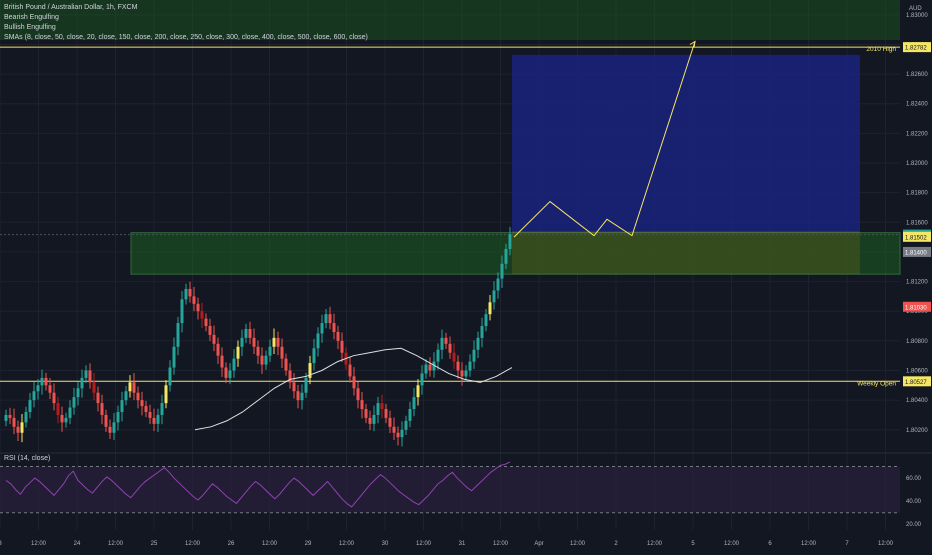 This screenshot has height=555, width=932. I want to click on x-tick-label: 29, so click(308, 544).